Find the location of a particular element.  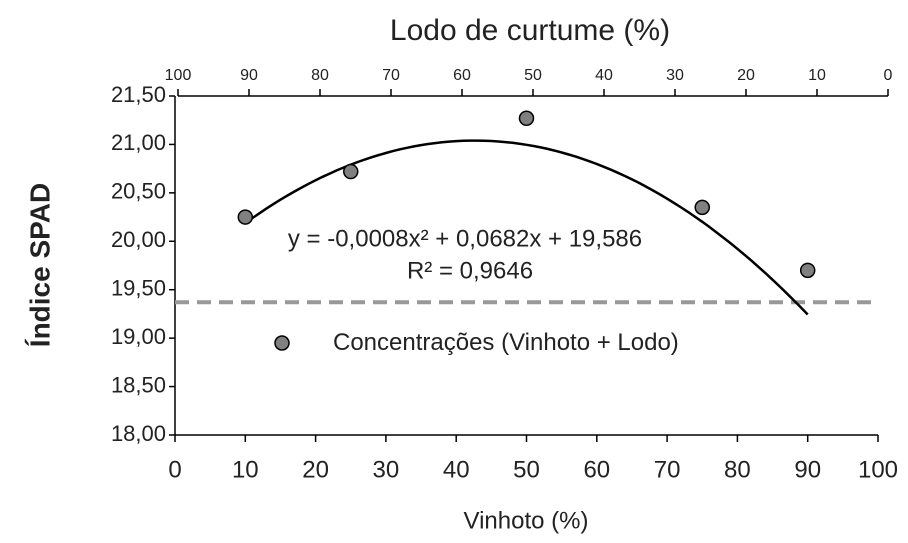

x-tick-label: 10 is located at coordinates (245, 469).